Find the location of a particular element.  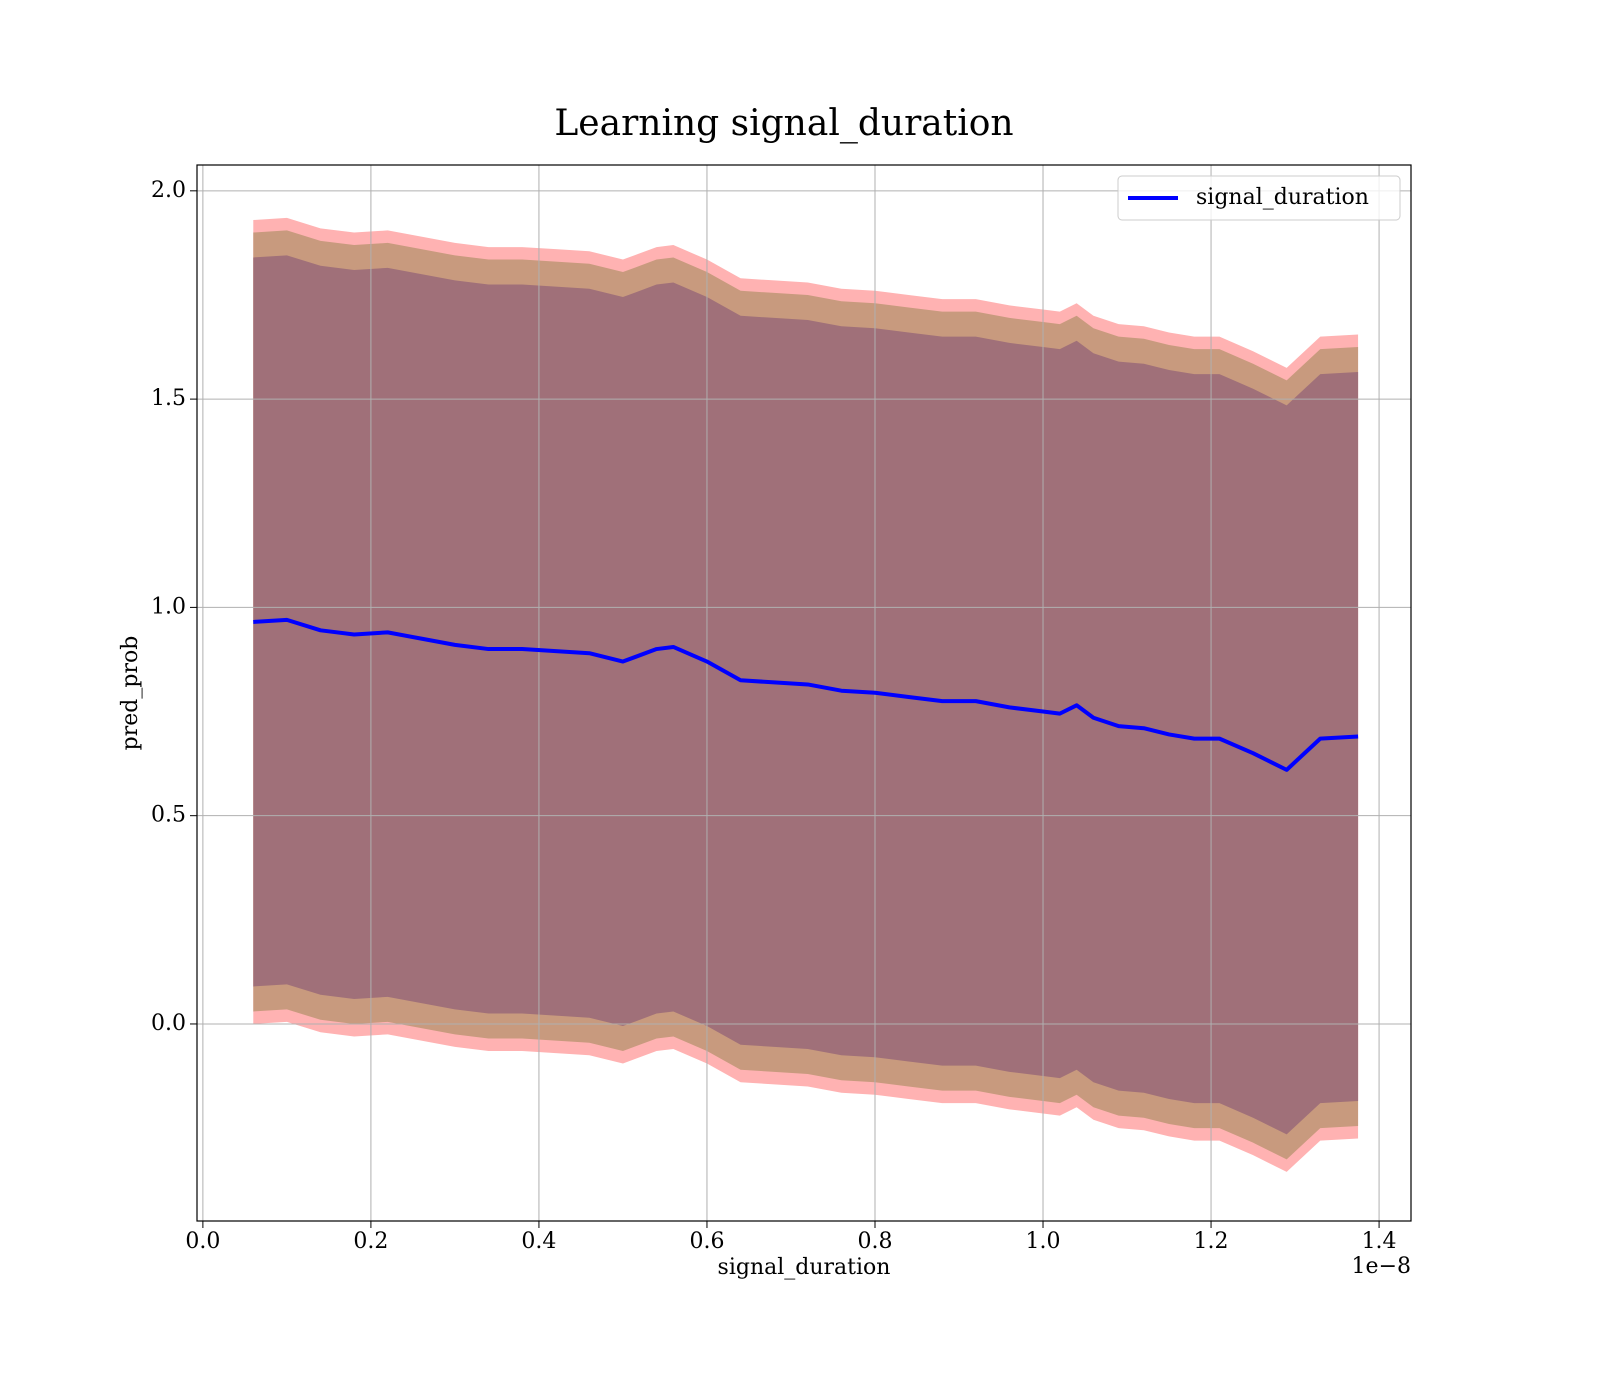

x-tick-label: 1.4 is located at coordinates (1379, 1241).